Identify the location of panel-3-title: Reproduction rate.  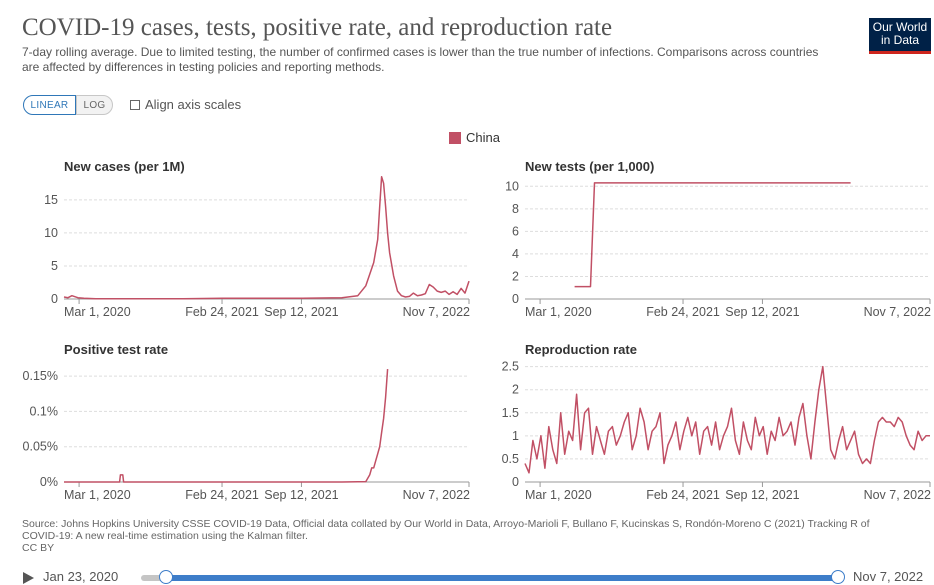
(581, 349).